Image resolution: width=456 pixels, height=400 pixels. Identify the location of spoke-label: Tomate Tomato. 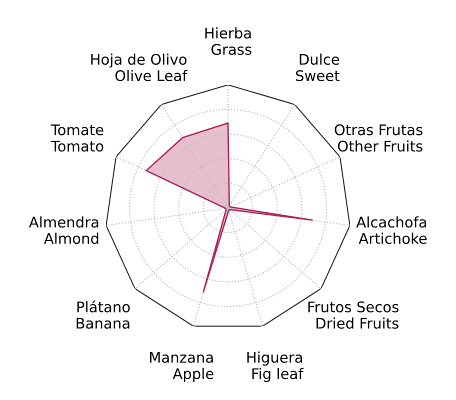
(77, 138).